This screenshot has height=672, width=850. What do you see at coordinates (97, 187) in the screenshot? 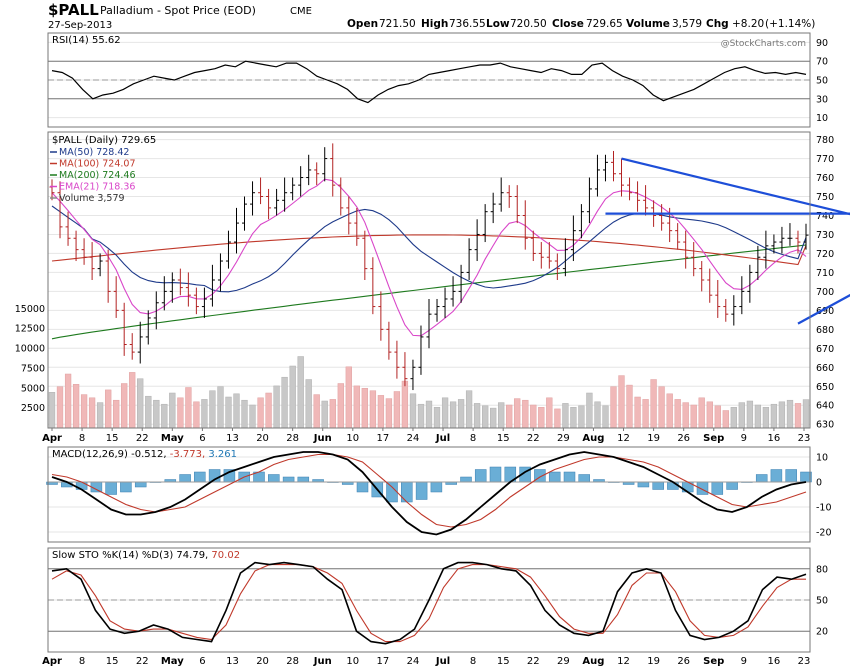
I see `overlay-legend-item: EMA(21) 718.36` at bounding box center [97, 187].